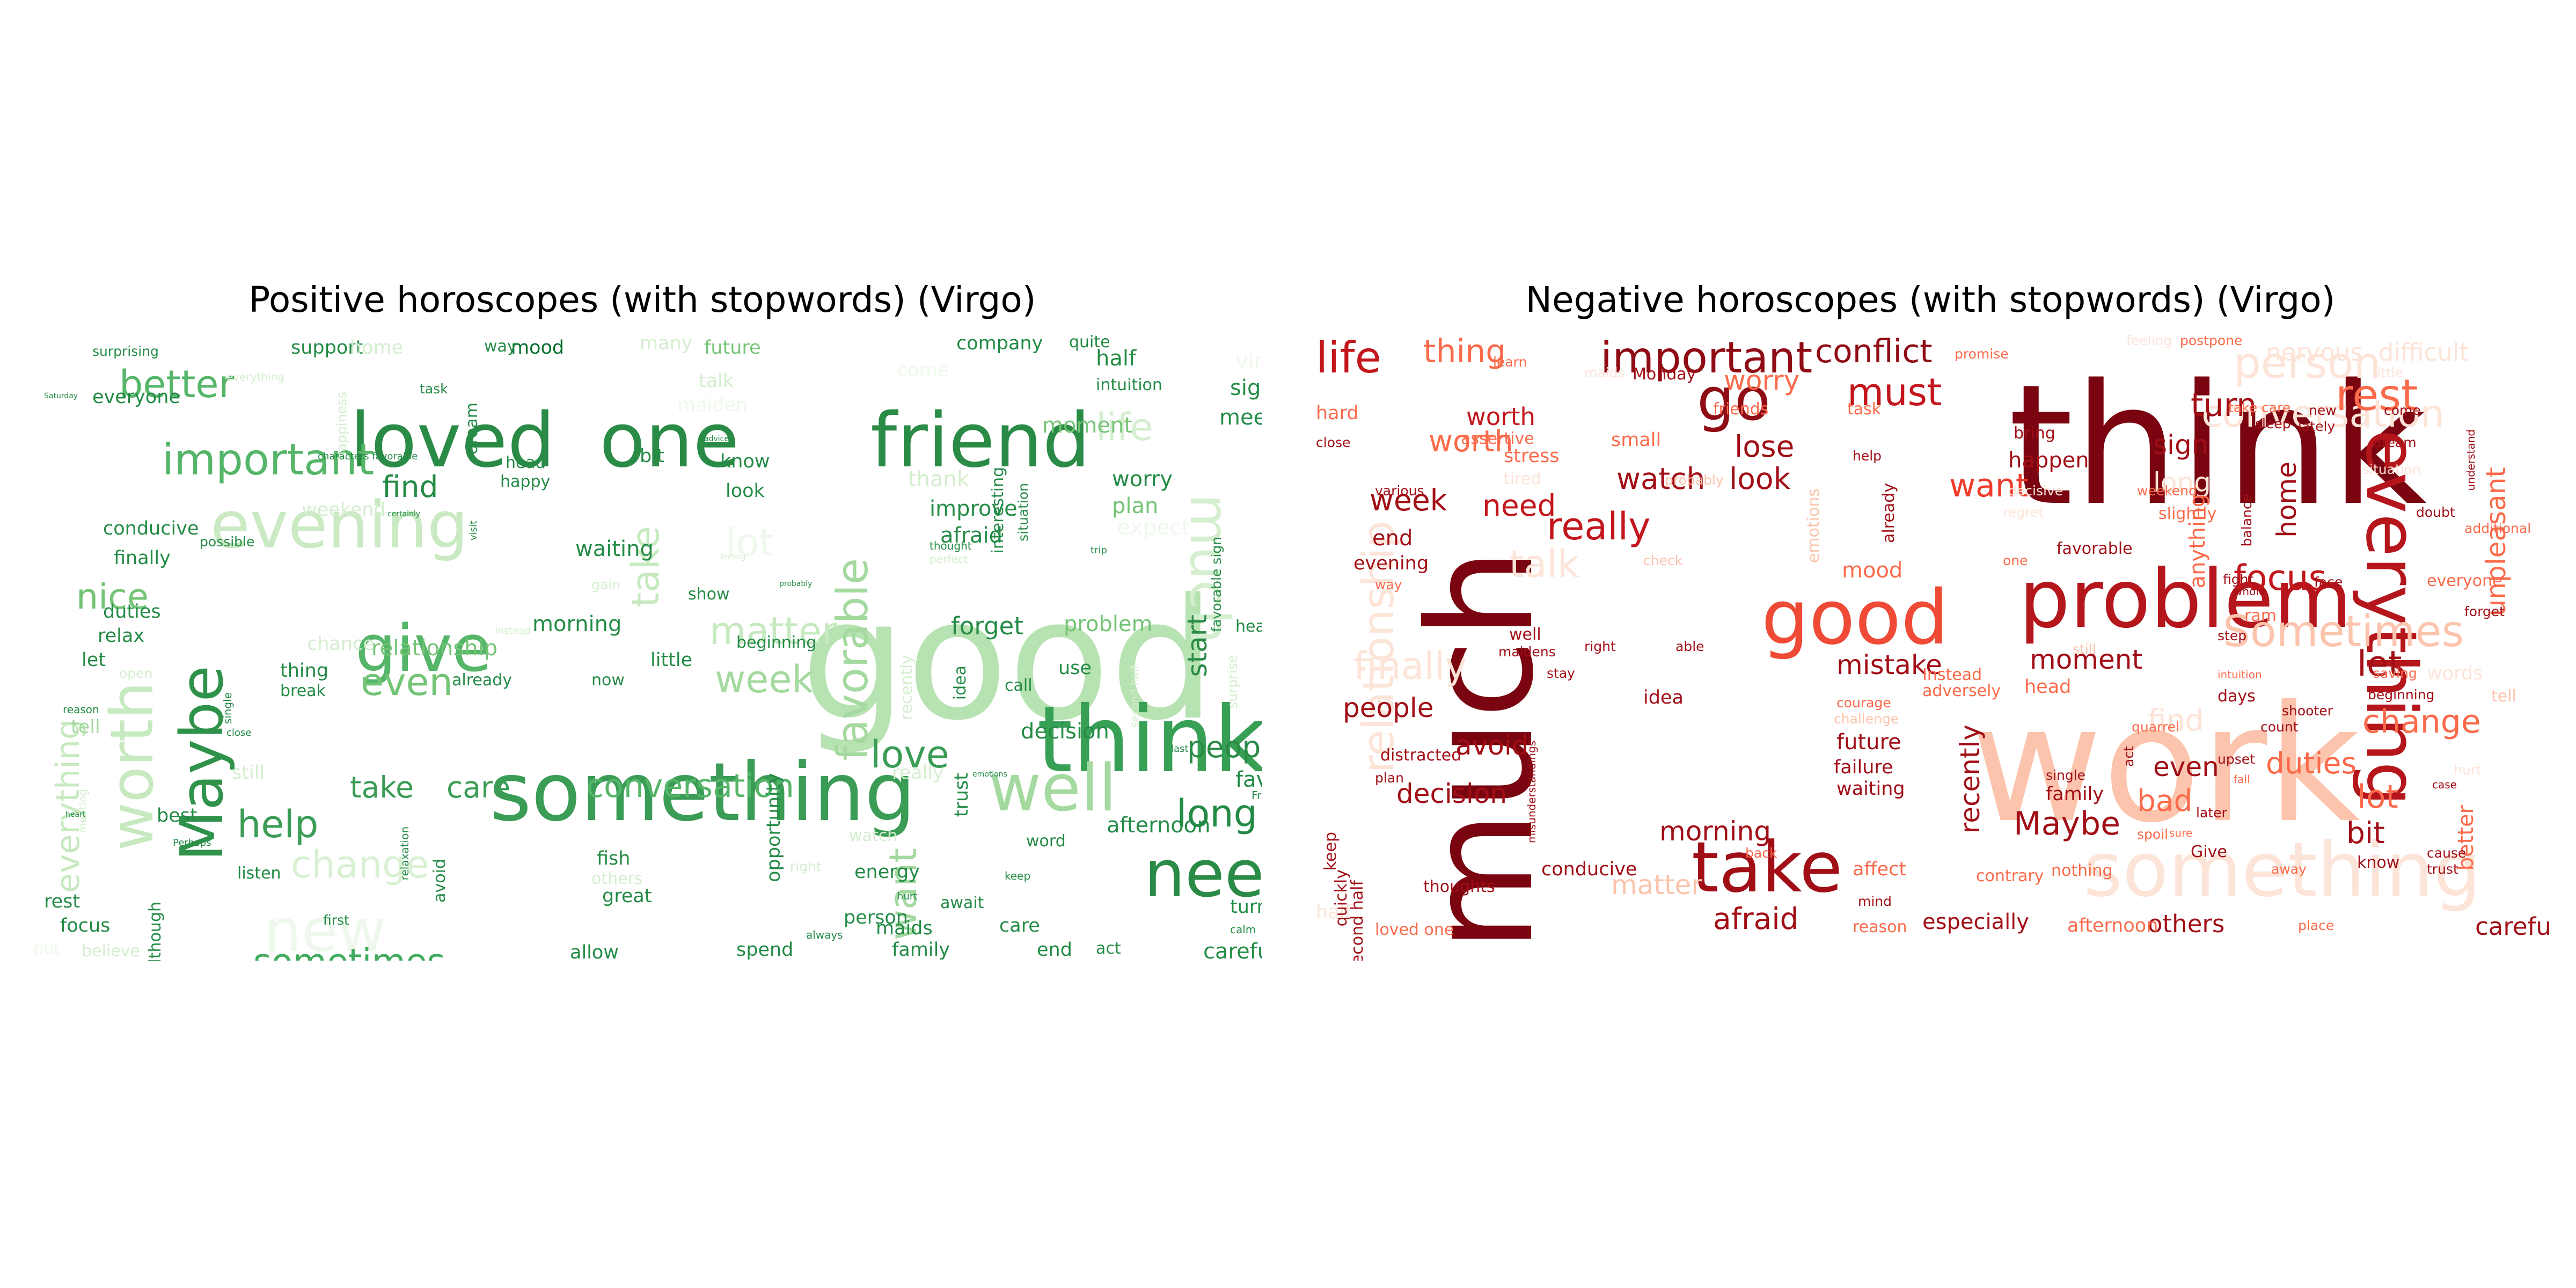 Image resolution: width=2576 pixels, height=1288 pixels. I want to click on positive-word-26: love, so click(909, 755).